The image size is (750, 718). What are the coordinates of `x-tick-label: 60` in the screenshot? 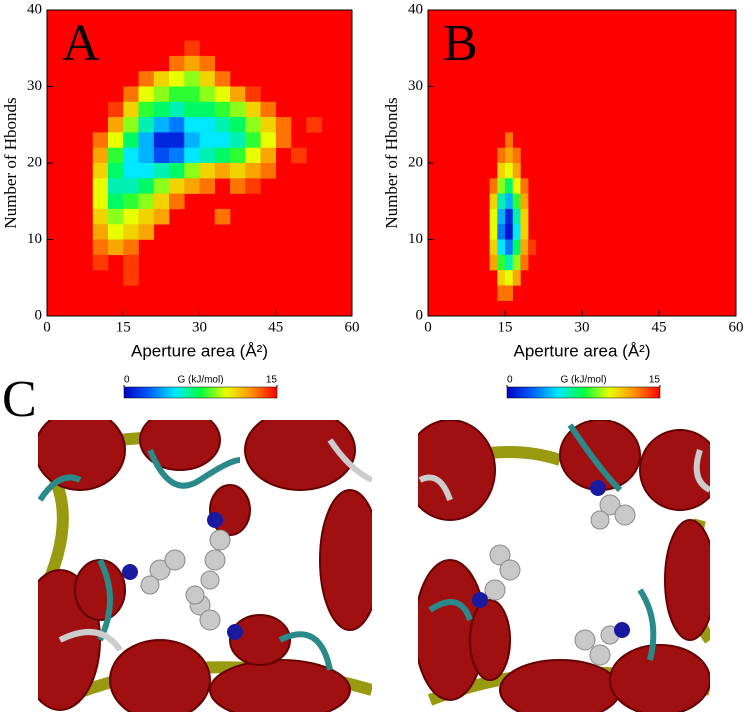 It's located at (352, 327).